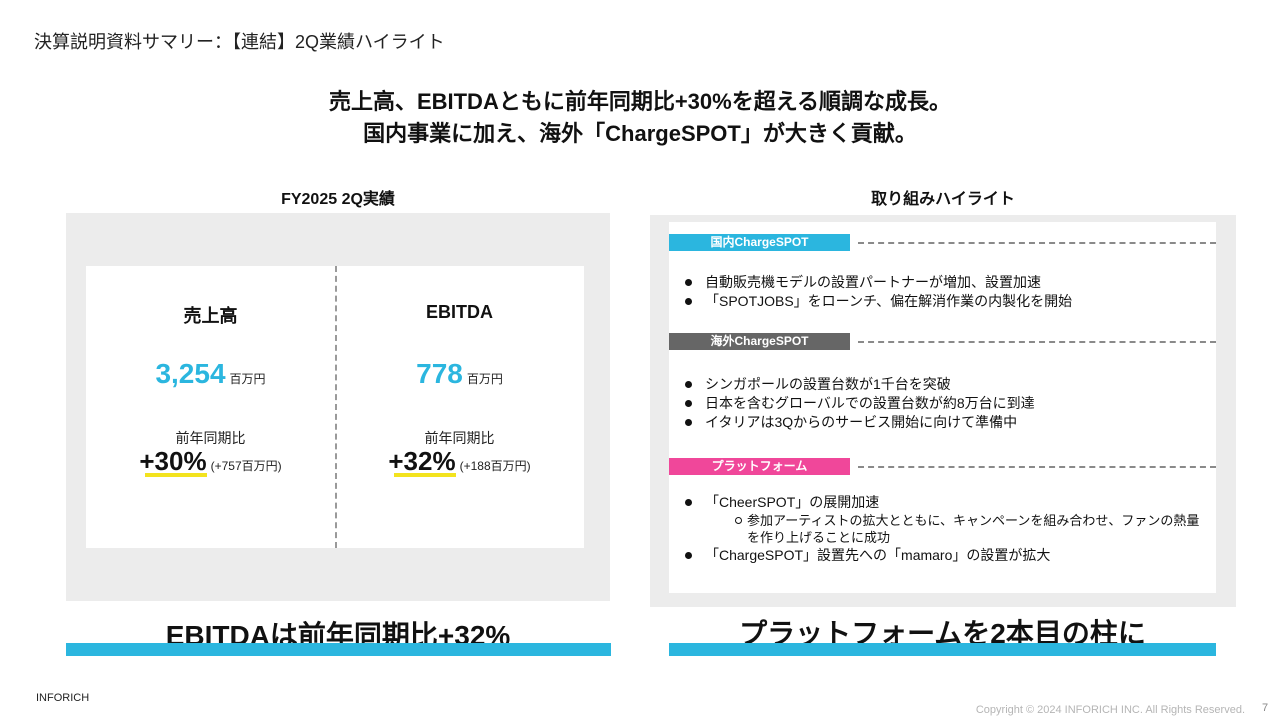 Image resolution: width=1280 pixels, height=720 pixels. I want to click on highlights-accent-bar, so click(942, 649).